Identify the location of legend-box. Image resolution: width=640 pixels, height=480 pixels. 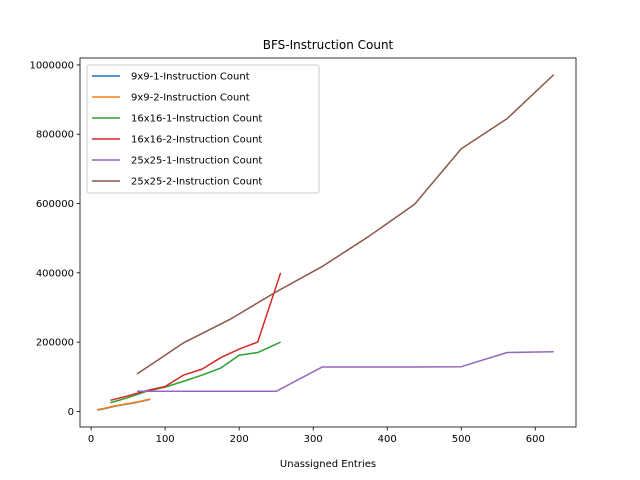
(203, 129).